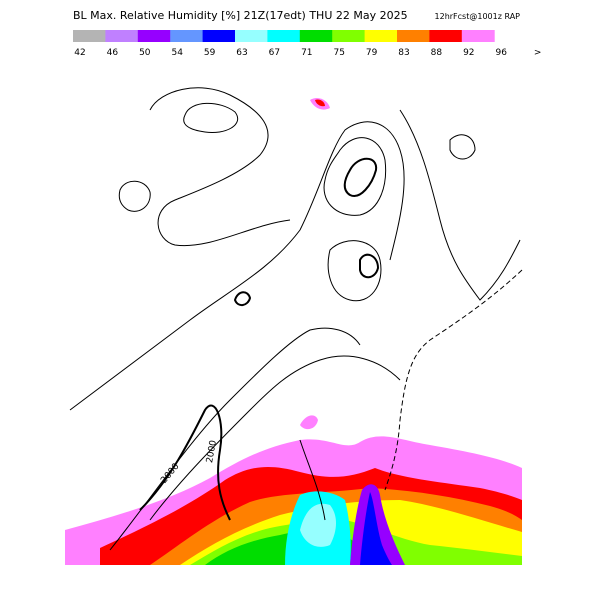  Describe the element at coordinates (478, 16) in the screenshot. I see `forecast-label: 12hrFcst@1001z RAP` at that location.